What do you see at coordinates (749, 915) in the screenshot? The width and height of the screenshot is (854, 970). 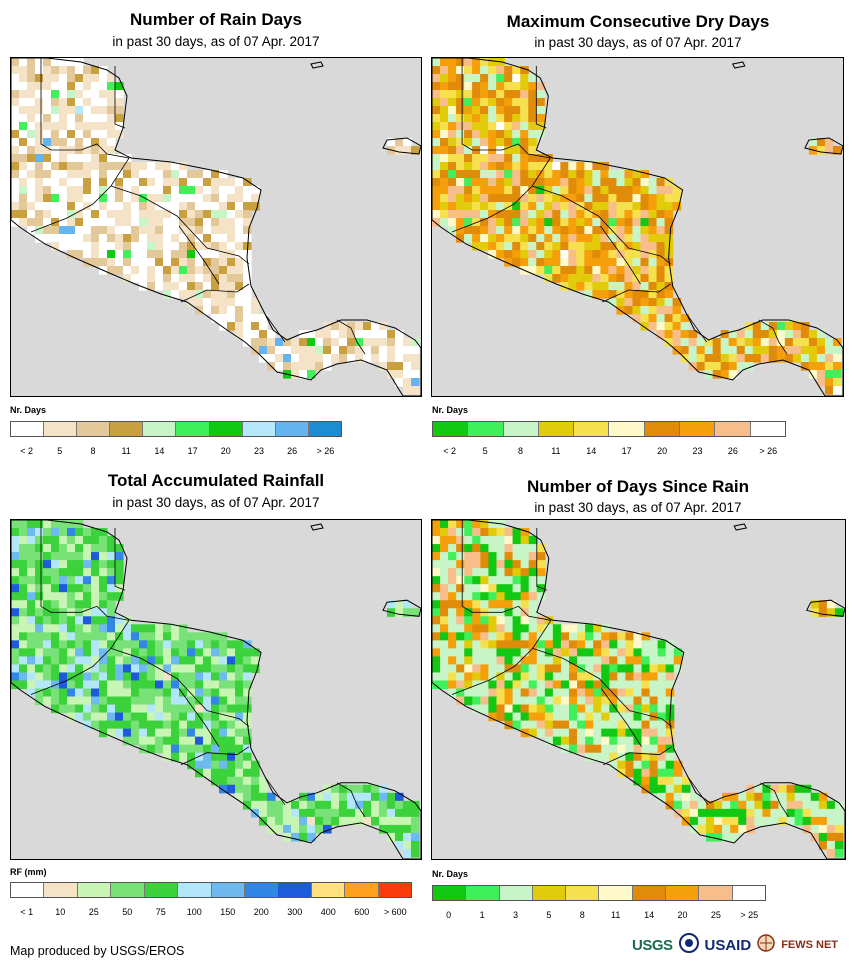 I see `legend-label: > 25` at bounding box center [749, 915].